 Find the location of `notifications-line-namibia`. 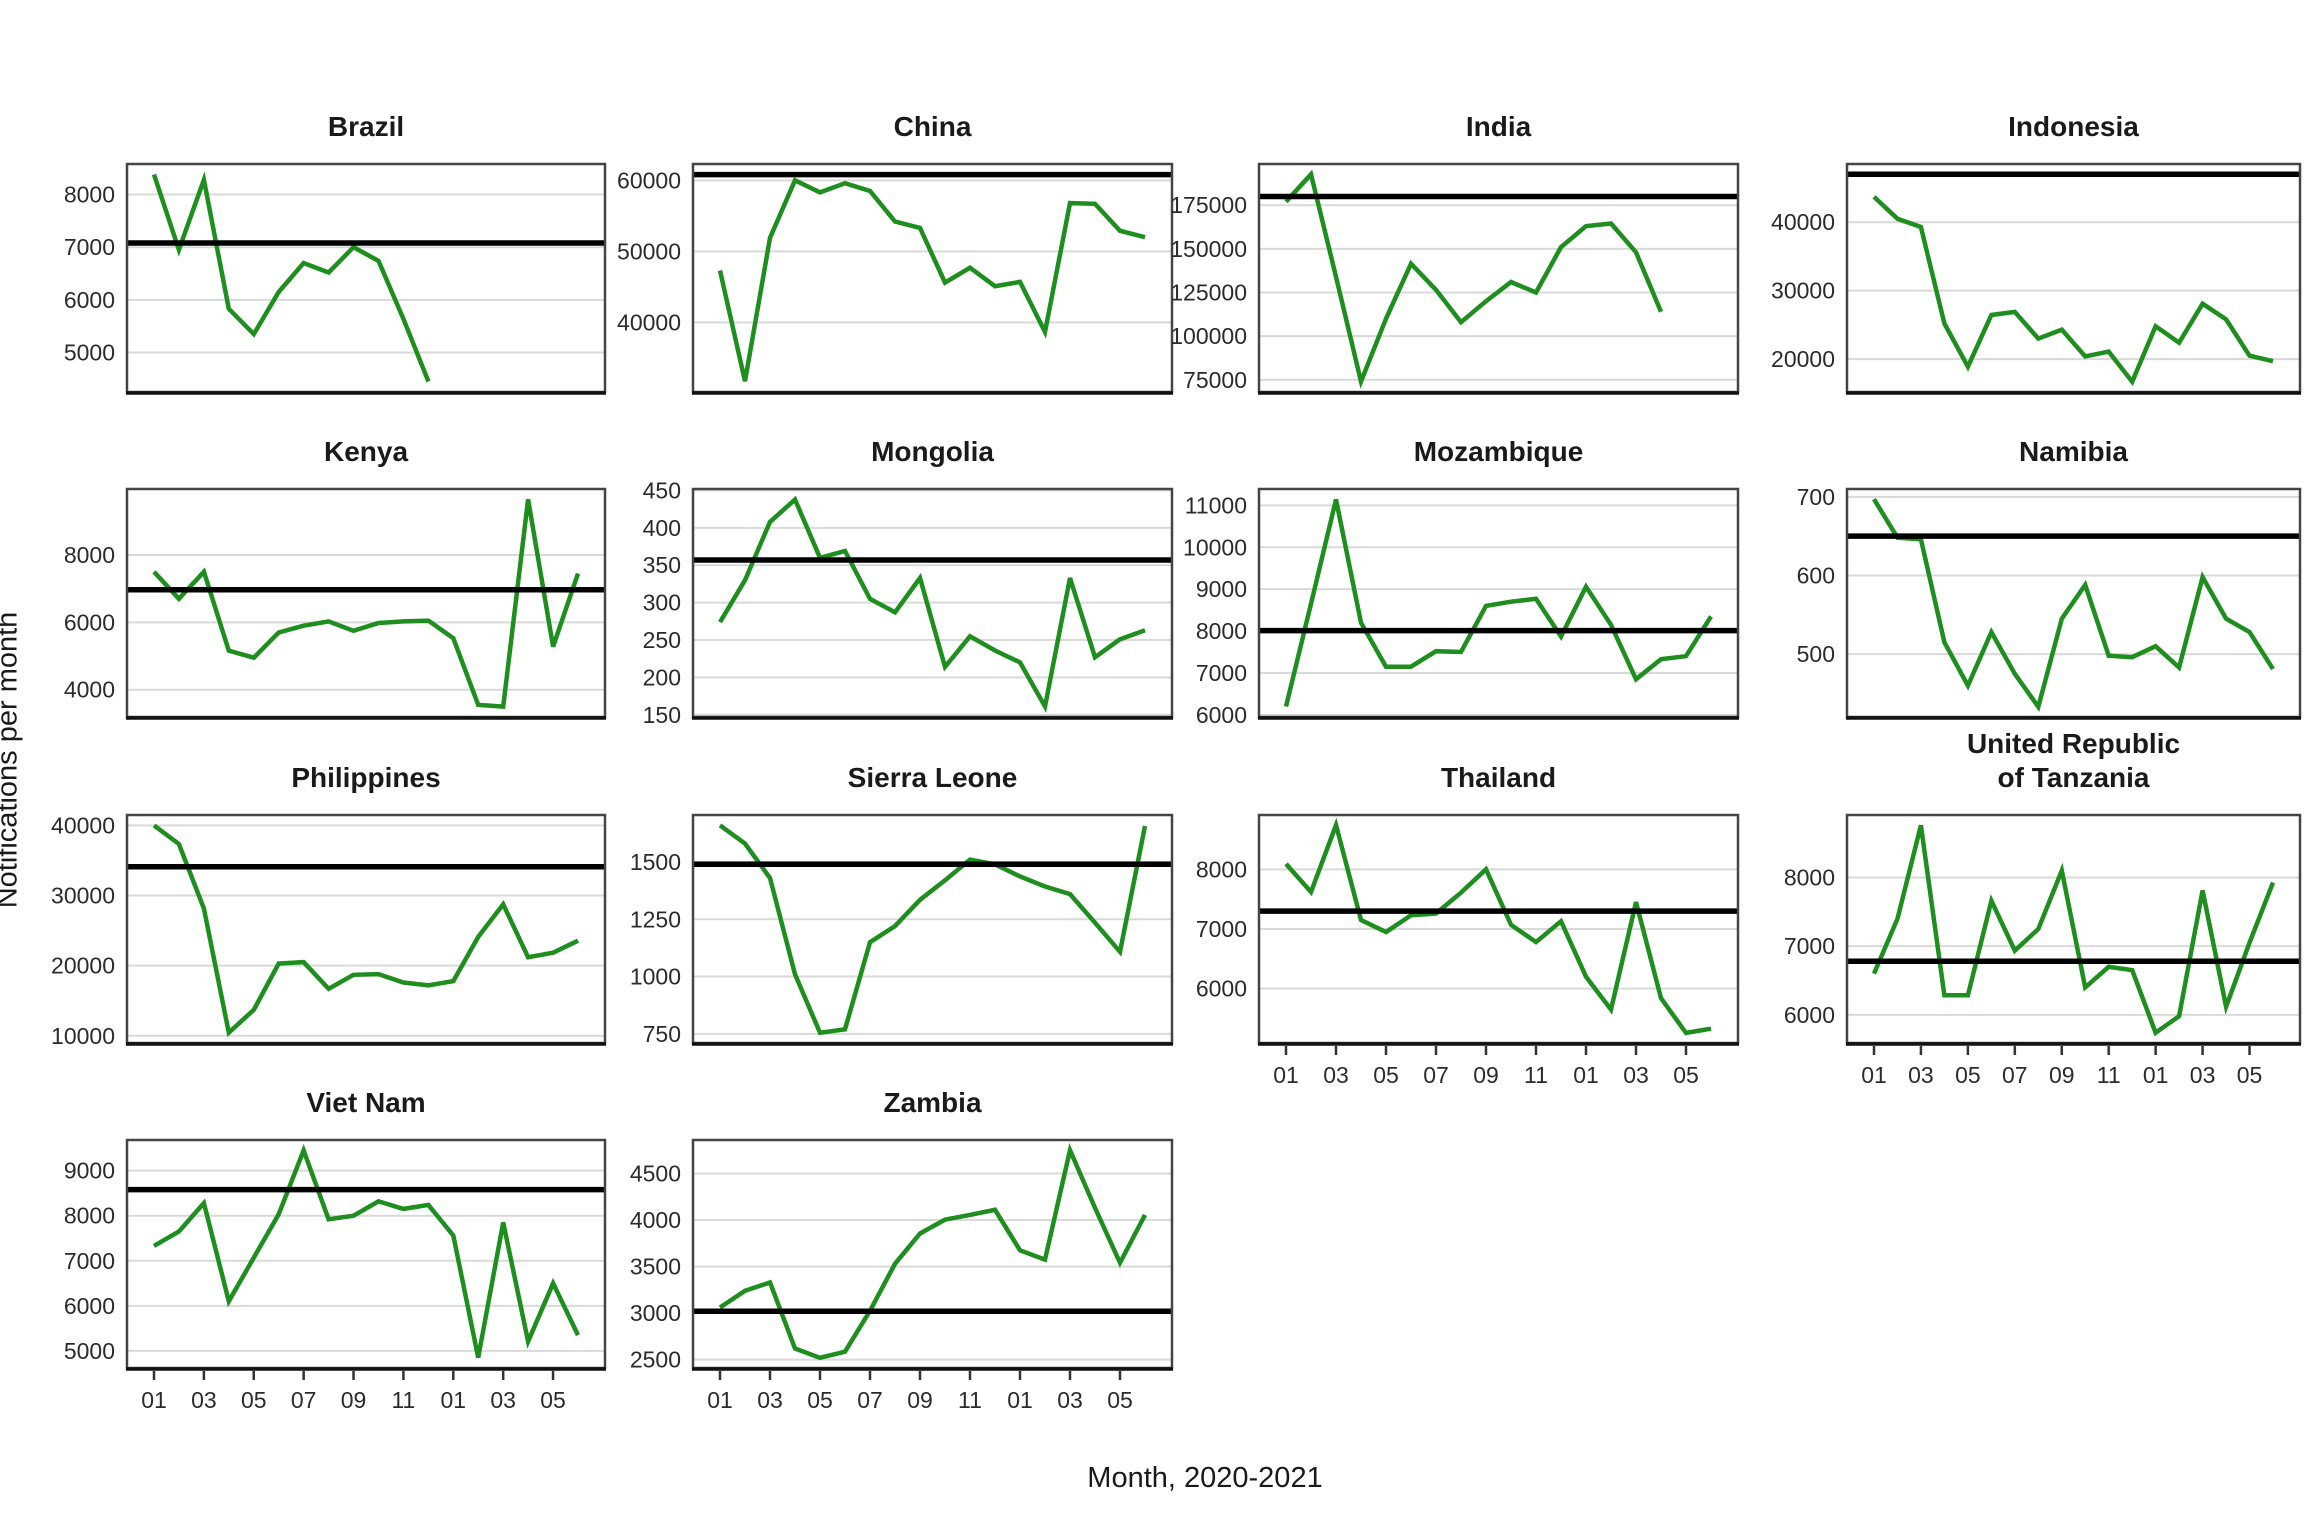

notifications-line-namibia is located at coordinates (2073, 605).